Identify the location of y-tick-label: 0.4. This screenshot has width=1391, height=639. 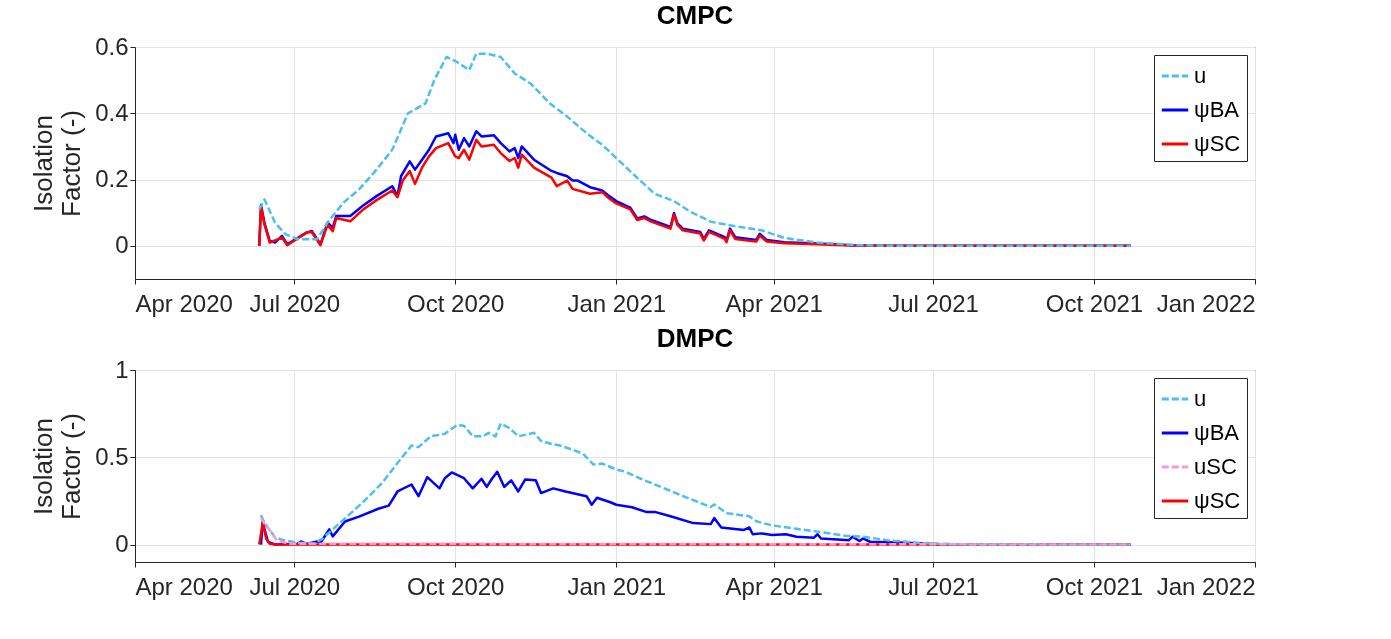
(112, 112).